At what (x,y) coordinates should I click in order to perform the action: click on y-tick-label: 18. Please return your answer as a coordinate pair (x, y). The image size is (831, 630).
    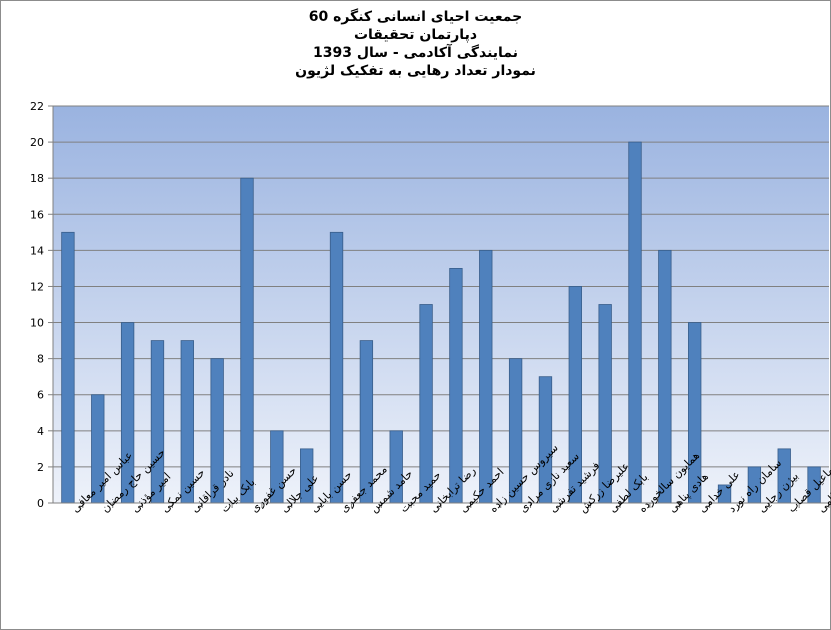
    Looking at the image, I should click on (37, 178).